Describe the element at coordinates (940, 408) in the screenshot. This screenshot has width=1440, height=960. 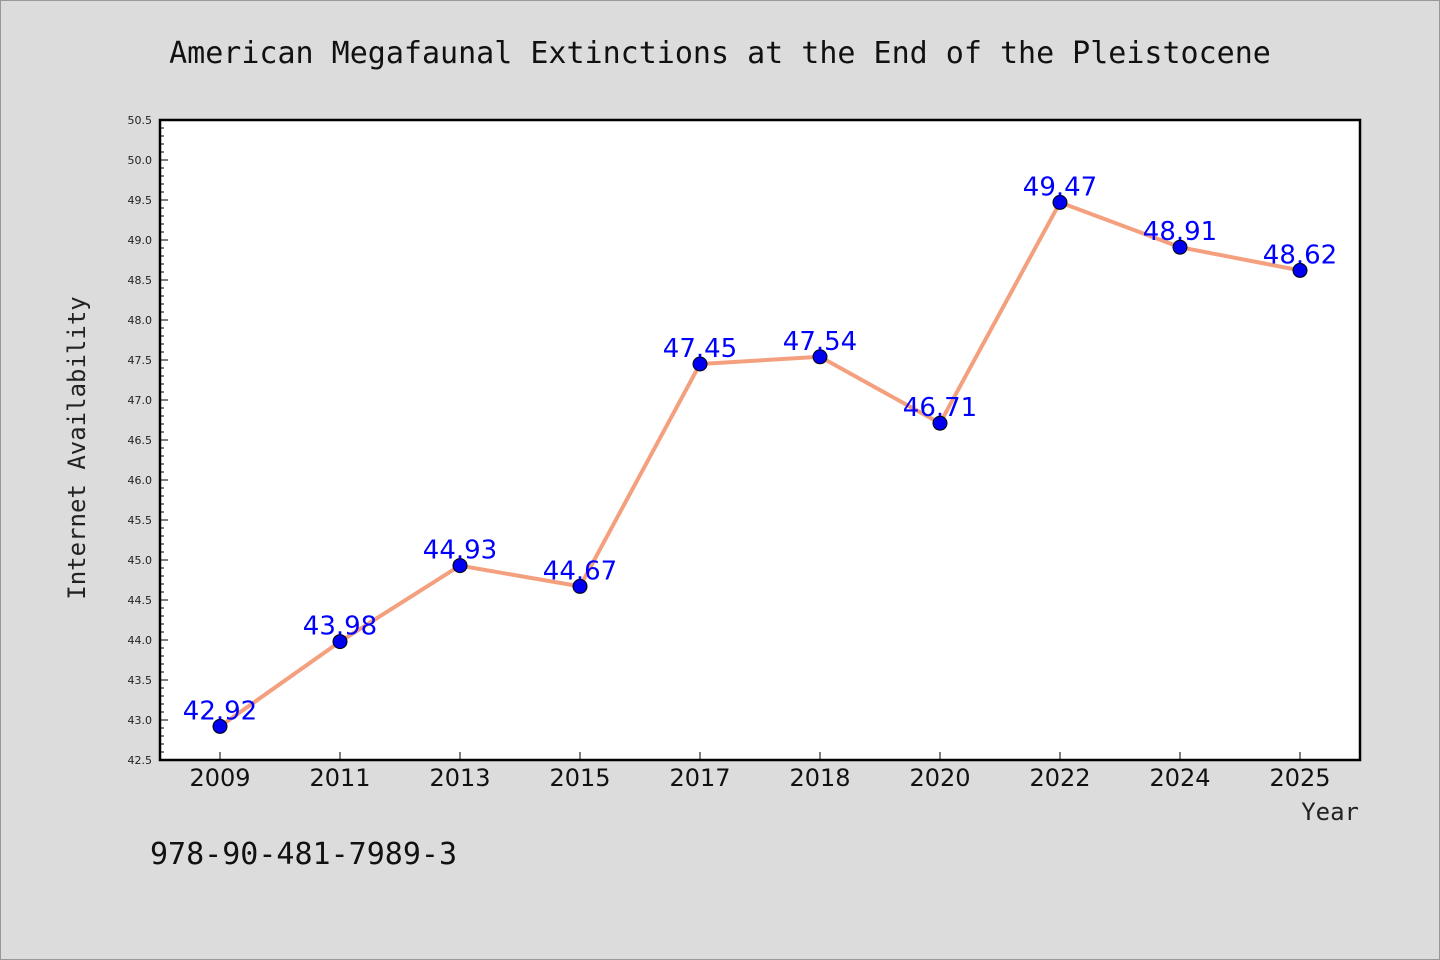
I see `data-label: 46.71` at that location.